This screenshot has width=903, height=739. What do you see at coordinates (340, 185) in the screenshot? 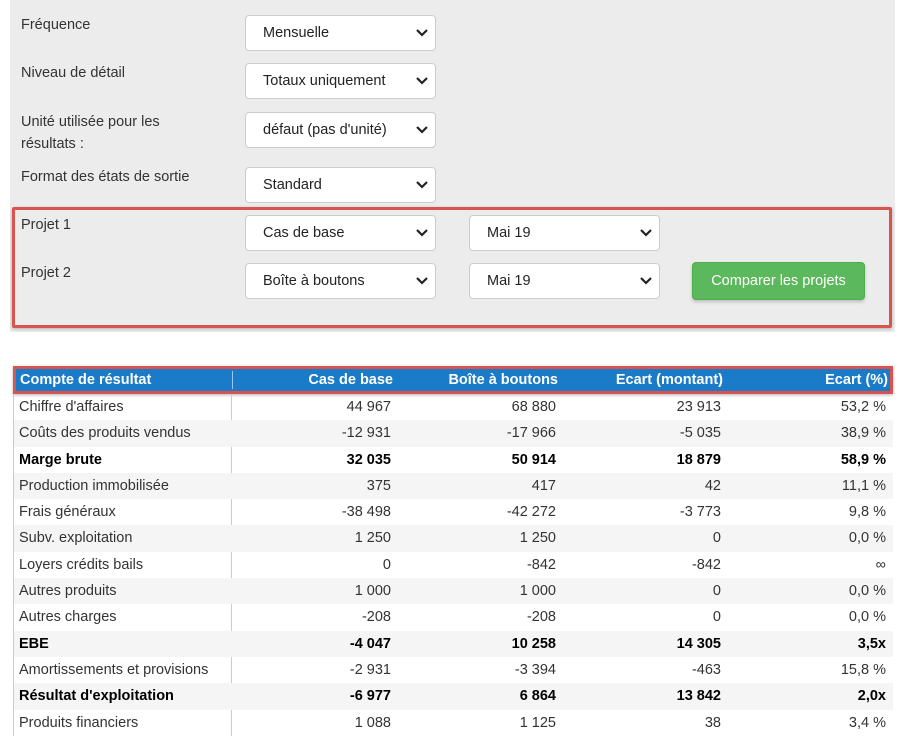
I see `format-select: Standard` at bounding box center [340, 185].